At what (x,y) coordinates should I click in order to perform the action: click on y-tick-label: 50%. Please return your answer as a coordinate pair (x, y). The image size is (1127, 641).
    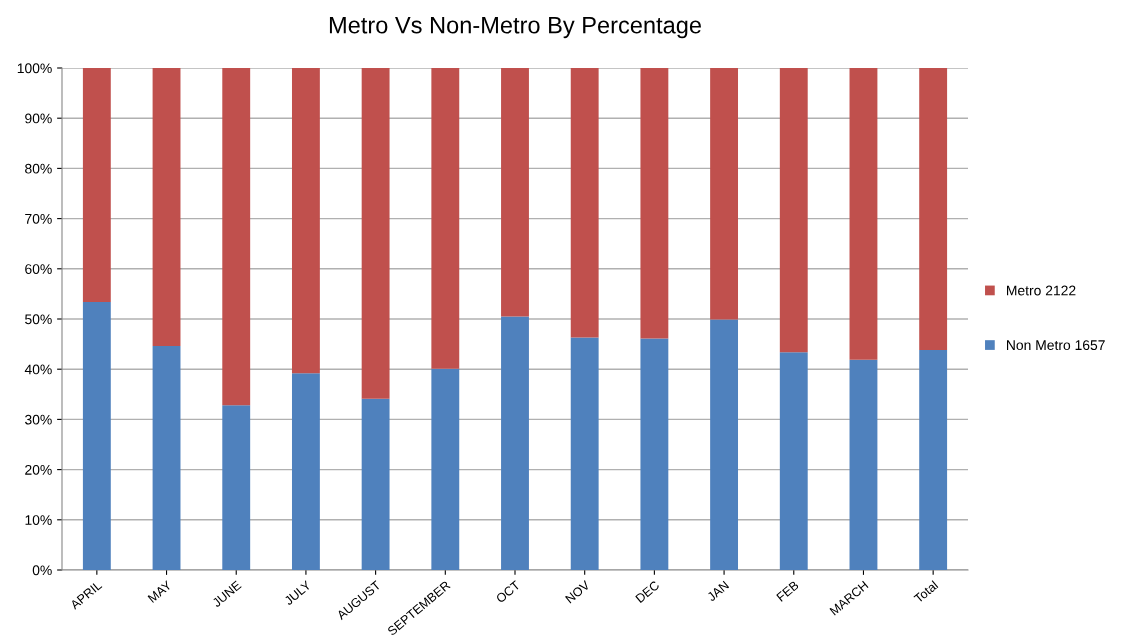
    Looking at the image, I should click on (38, 319).